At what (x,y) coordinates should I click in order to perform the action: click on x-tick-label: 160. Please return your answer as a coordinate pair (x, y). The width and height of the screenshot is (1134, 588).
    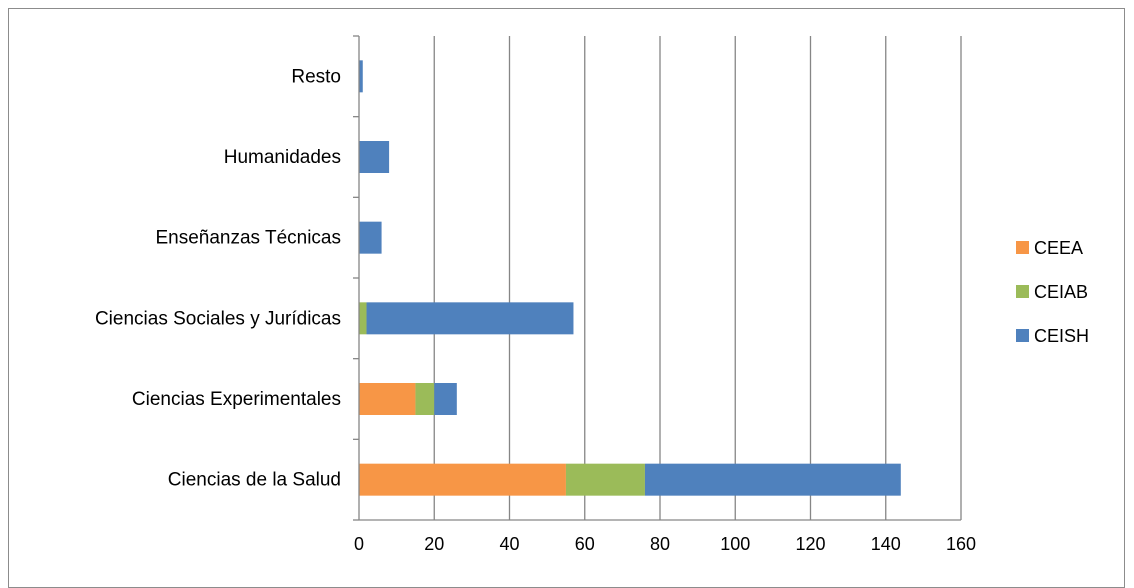
    Looking at the image, I should click on (961, 544).